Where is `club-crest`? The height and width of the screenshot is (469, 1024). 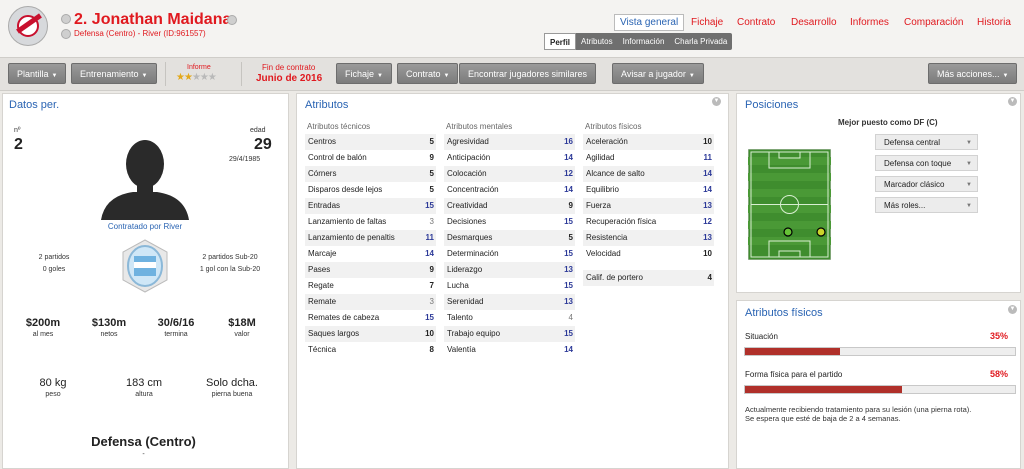 club-crest is located at coordinates (28, 26).